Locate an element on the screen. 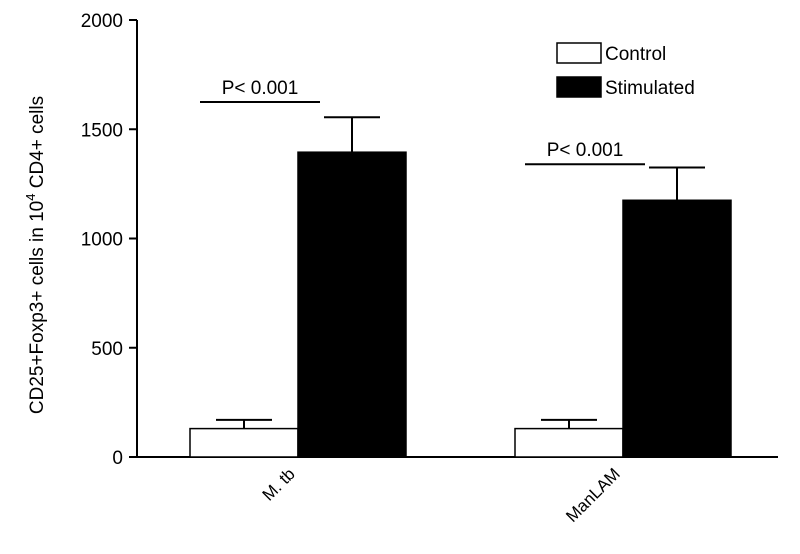 Image resolution: width=800 pixels, height=554 pixels. legend-label: Control is located at coordinates (635, 54).